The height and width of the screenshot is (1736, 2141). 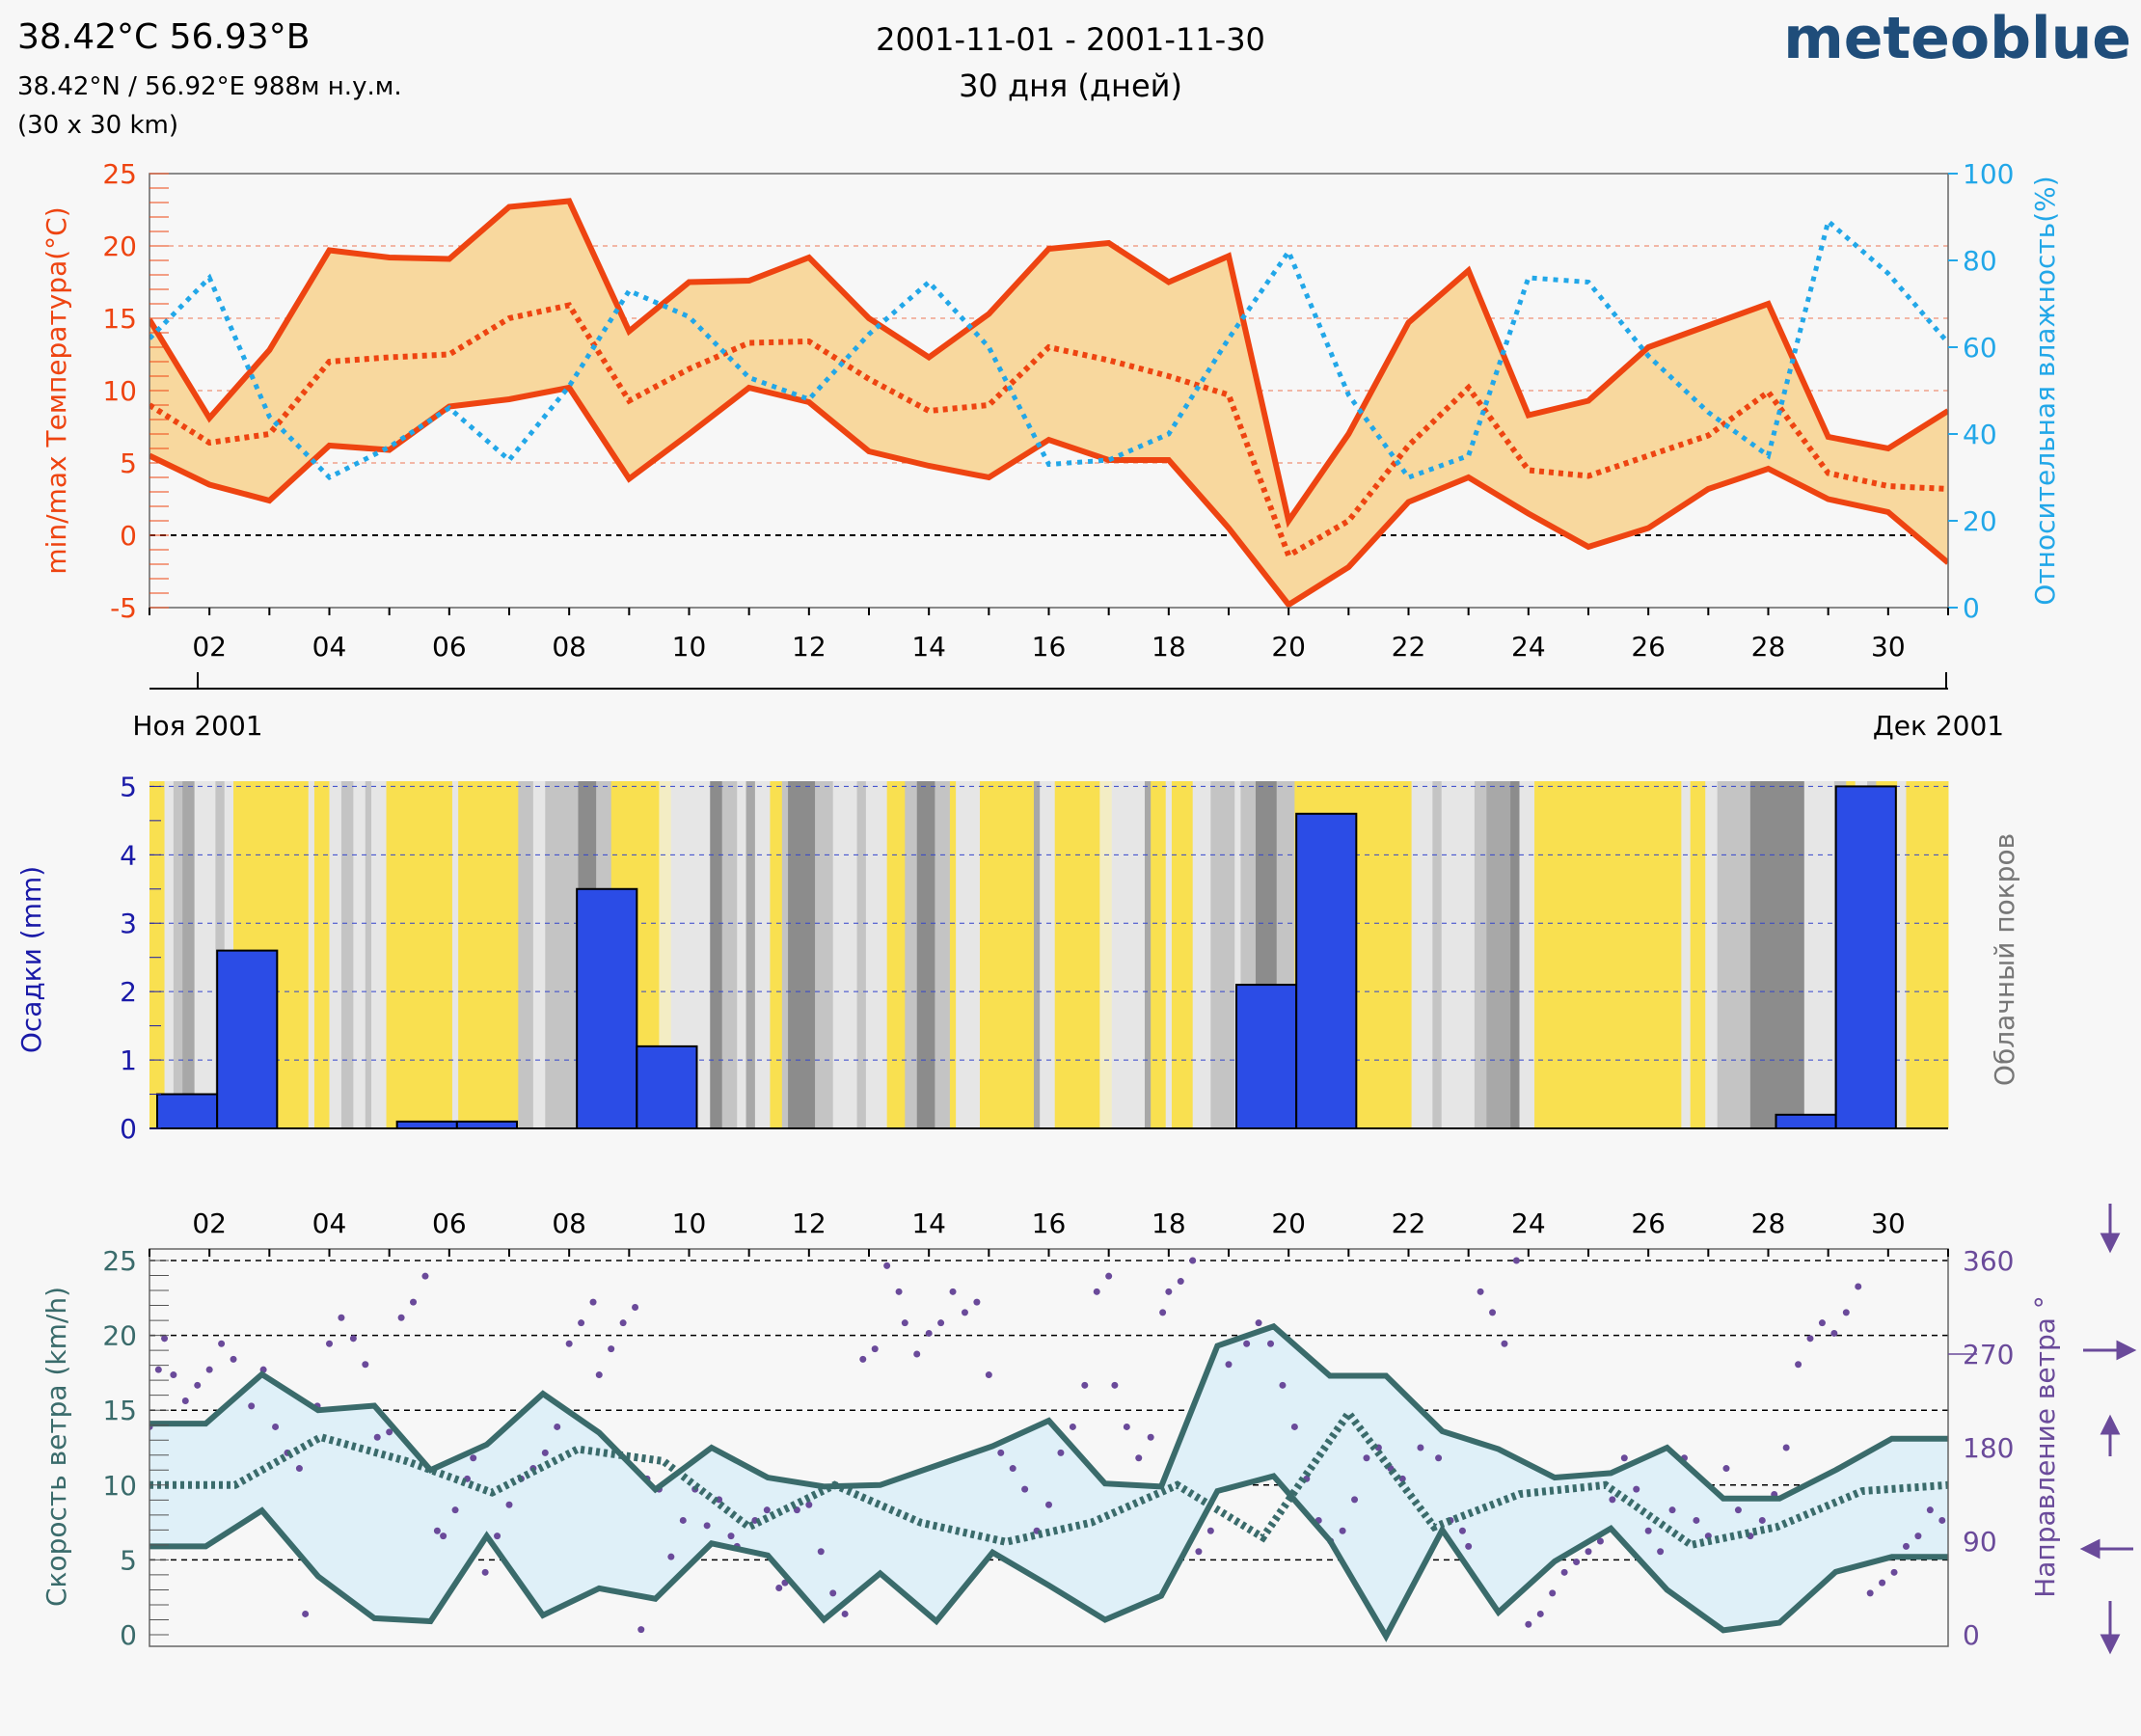 I want to click on arrow-east-icon, so click(x=2110, y=1350).